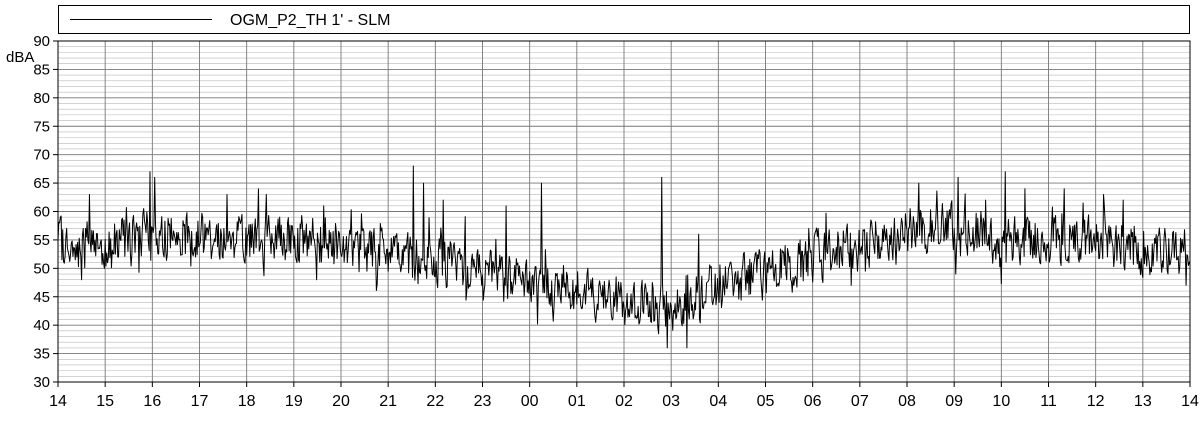 This screenshot has width=1204, height=426. I want to click on y-tick-label: 80, so click(41, 98).